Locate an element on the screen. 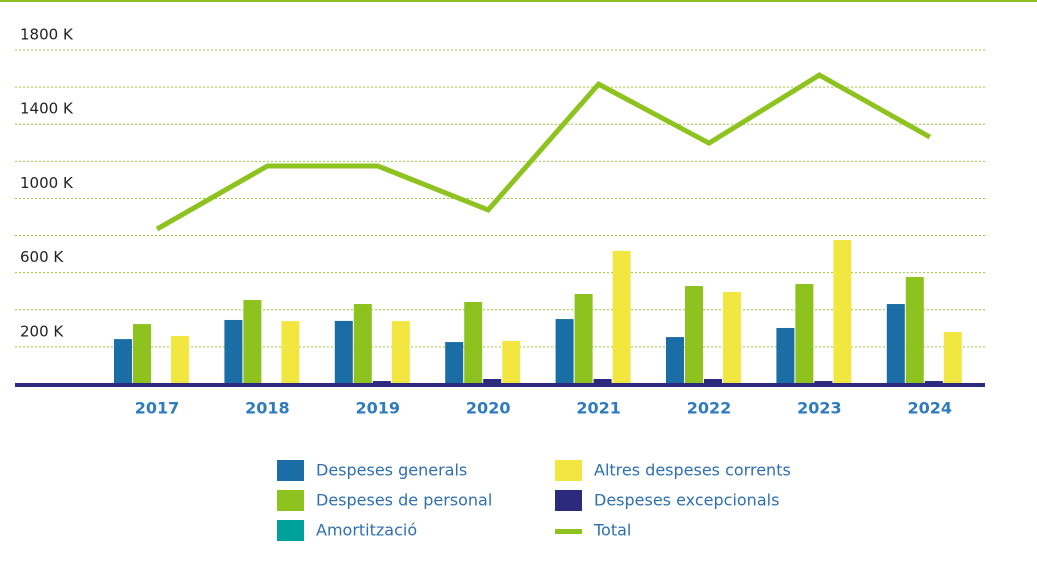 Image resolution: width=1037 pixels, height=566 pixels. y-tick-label: 200 K is located at coordinates (42, 331).